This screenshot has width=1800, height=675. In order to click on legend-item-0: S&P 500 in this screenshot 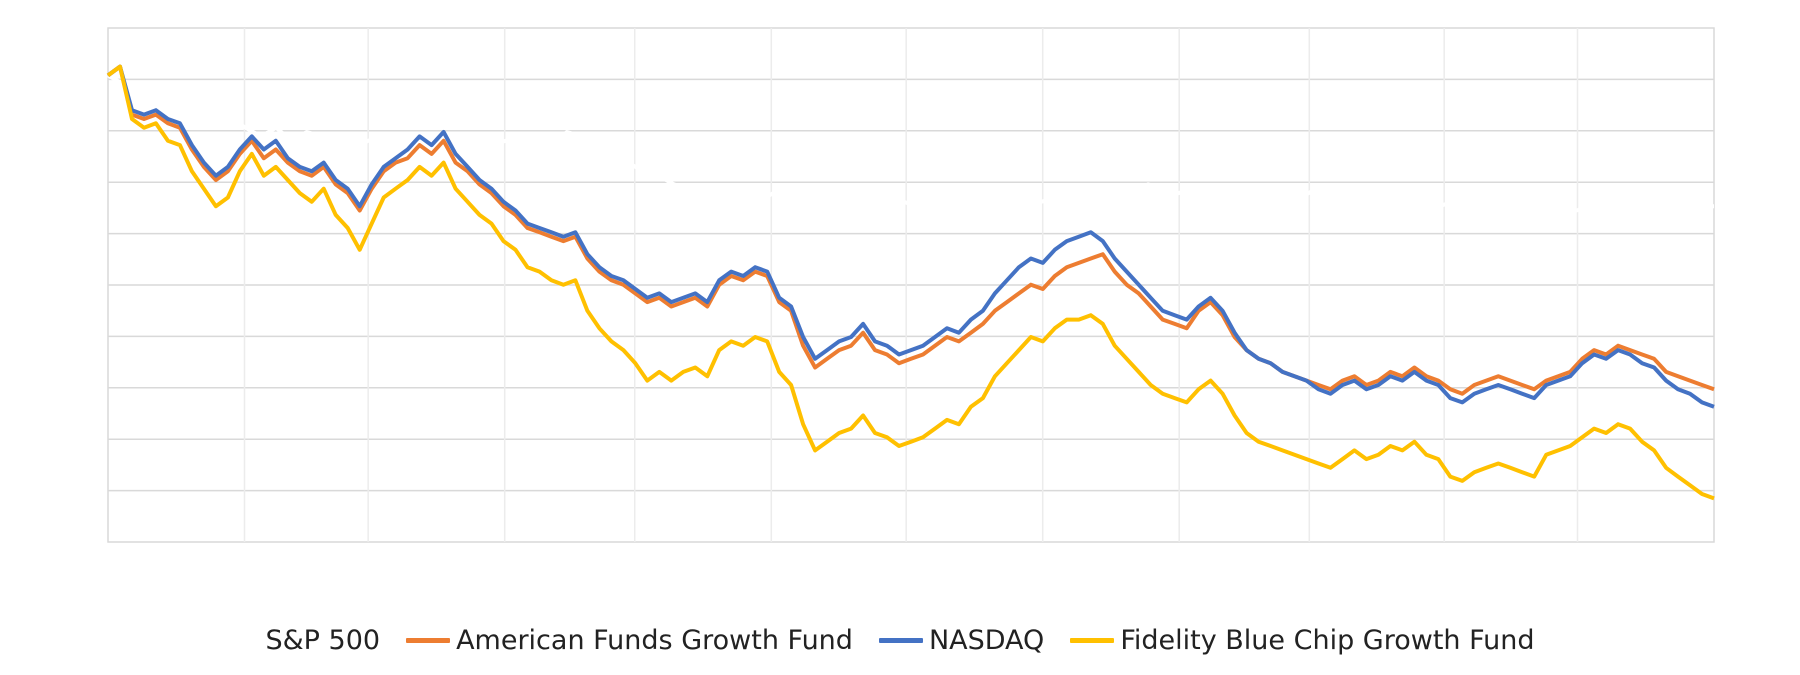, I will do `click(322, 640)`.